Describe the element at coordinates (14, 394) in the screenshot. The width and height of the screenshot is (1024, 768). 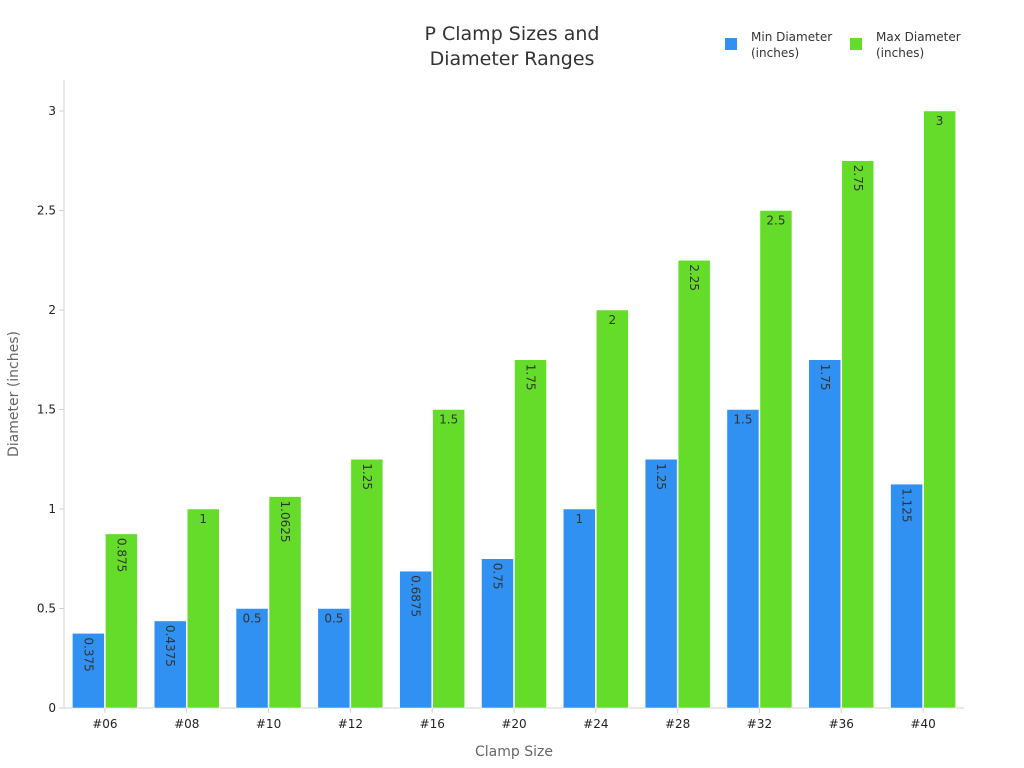
I see `y-axis-title: Diameter (inches)` at that location.